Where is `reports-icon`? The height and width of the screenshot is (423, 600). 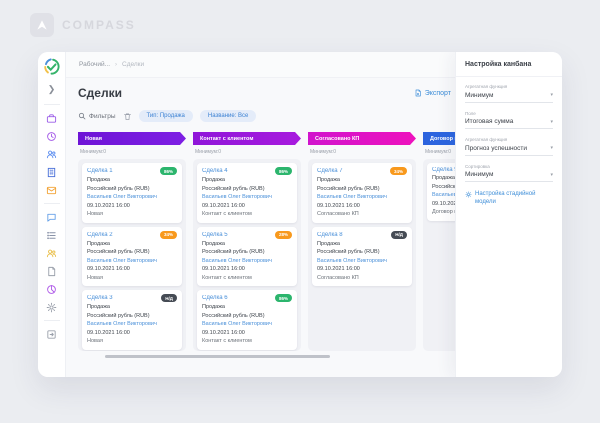
reports-icon is located at coordinates (51, 289).